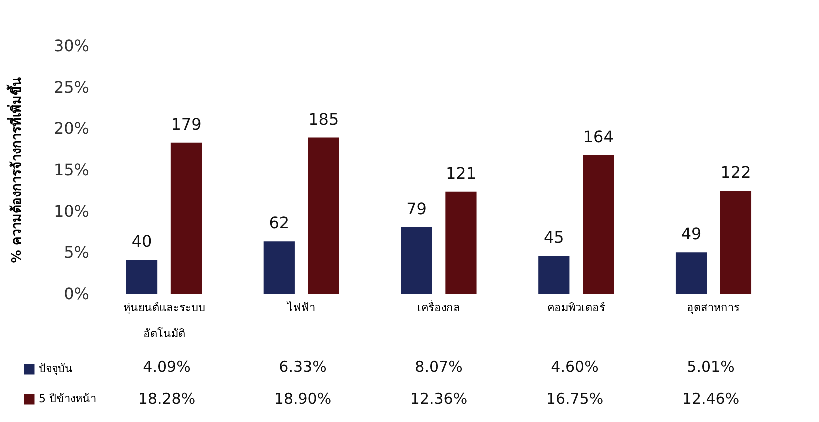 The width and height of the screenshot is (819, 422). What do you see at coordinates (77, 252) in the screenshot?
I see `y-tick-label: 5%` at bounding box center [77, 252].